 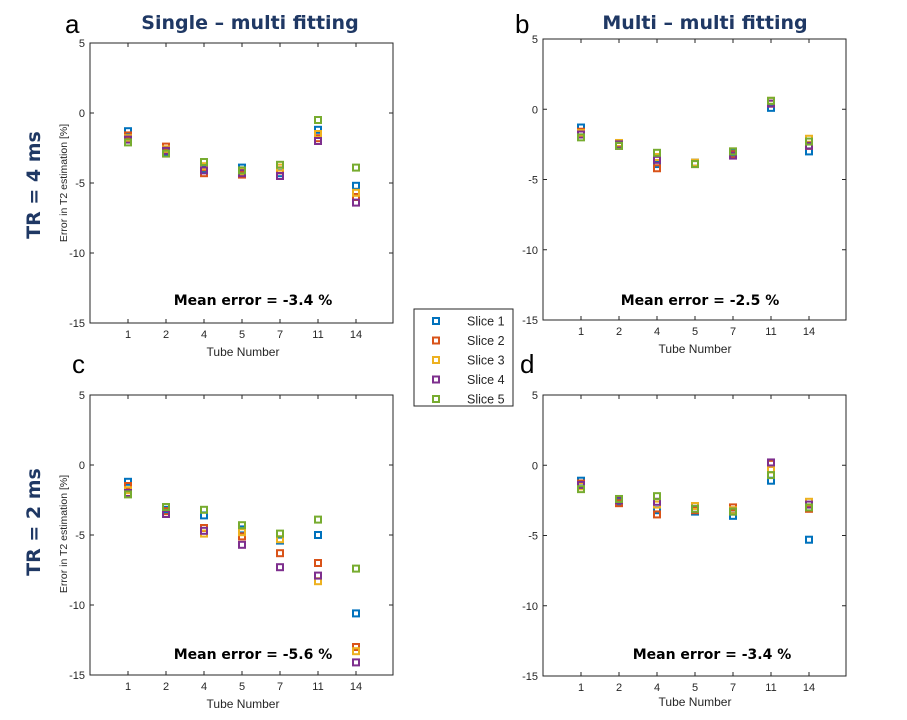 What do you see at coordinates (78, 364) in the screenshot?
I see `panel-letter: c` at bounding box center [78, 364].